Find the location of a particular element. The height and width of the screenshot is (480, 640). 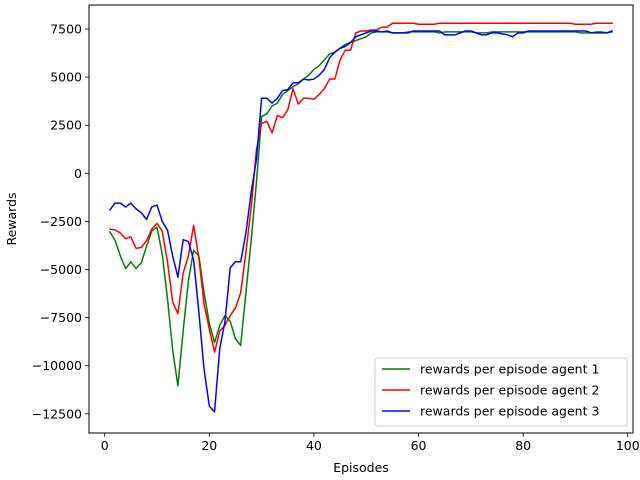

x-tick-label: 20 is located at coordinates (209, 445).